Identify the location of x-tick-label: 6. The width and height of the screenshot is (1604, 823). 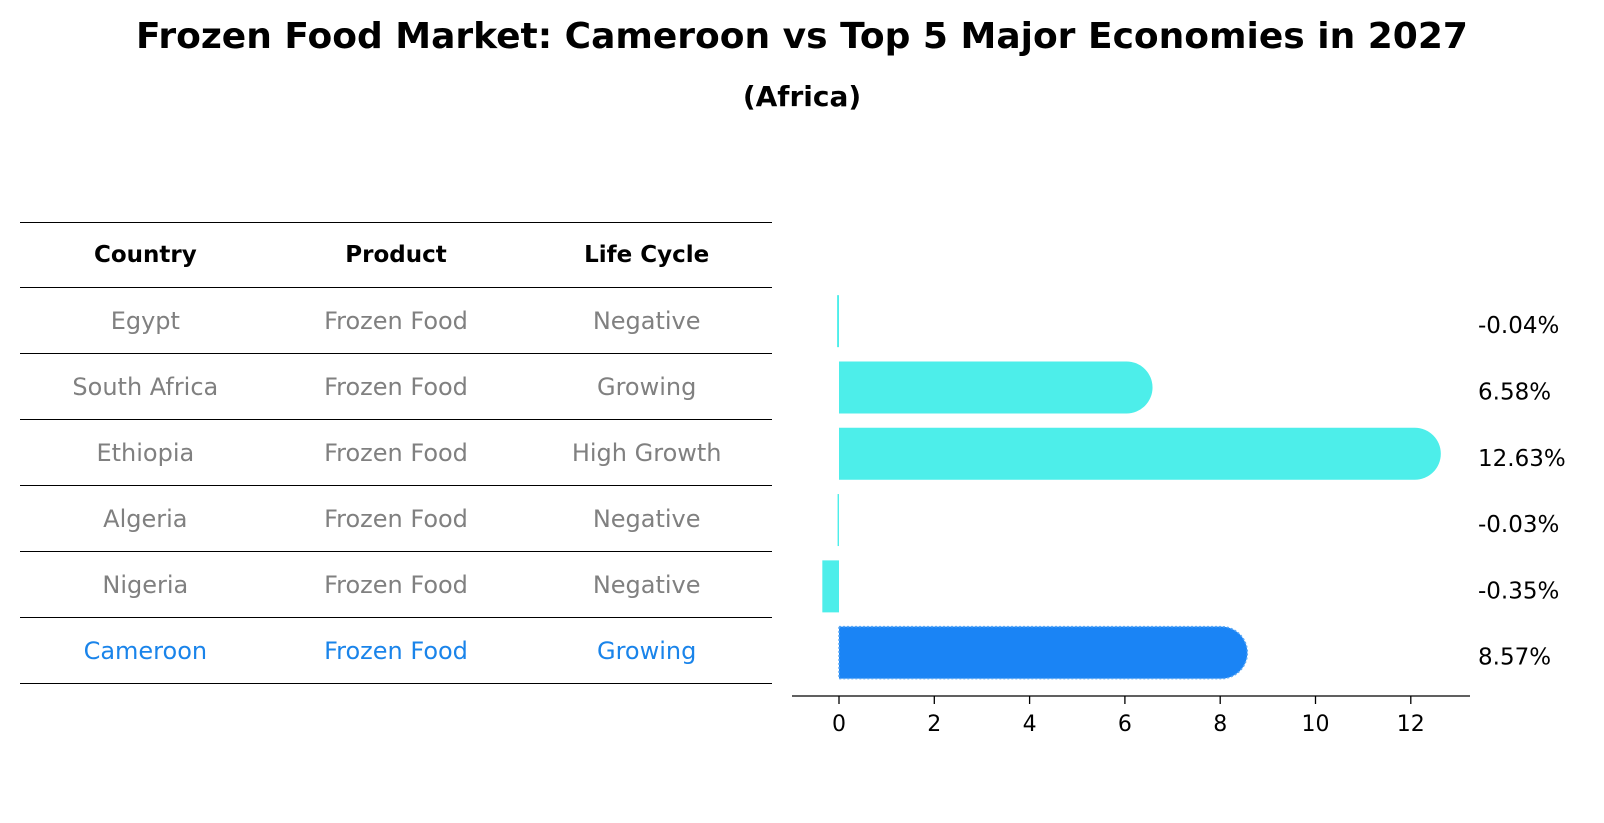
(1125, 724).